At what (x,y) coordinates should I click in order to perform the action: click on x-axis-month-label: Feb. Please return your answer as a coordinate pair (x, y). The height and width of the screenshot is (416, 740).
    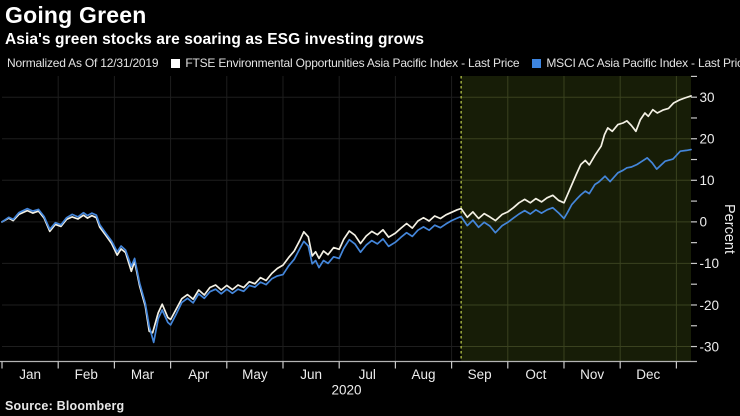
    Looking at the image, I should click on (86, 374).